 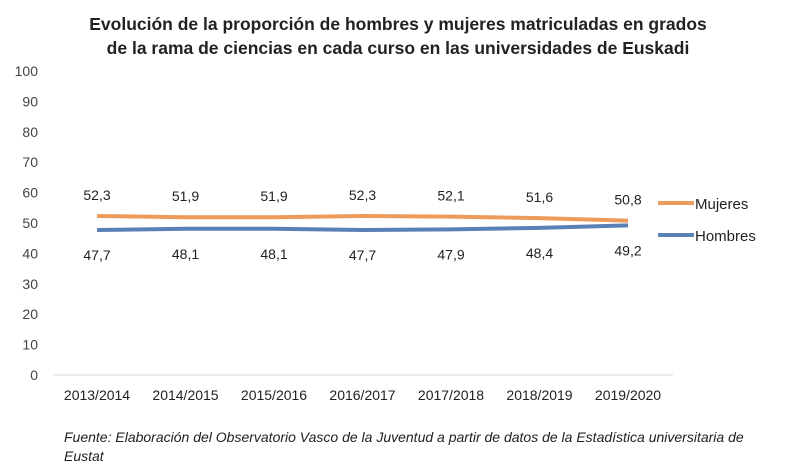 What do you see at coordinates (362, 218) in the screenshot?
I see `series-line-mujeres` at bounding box center [362, 218].